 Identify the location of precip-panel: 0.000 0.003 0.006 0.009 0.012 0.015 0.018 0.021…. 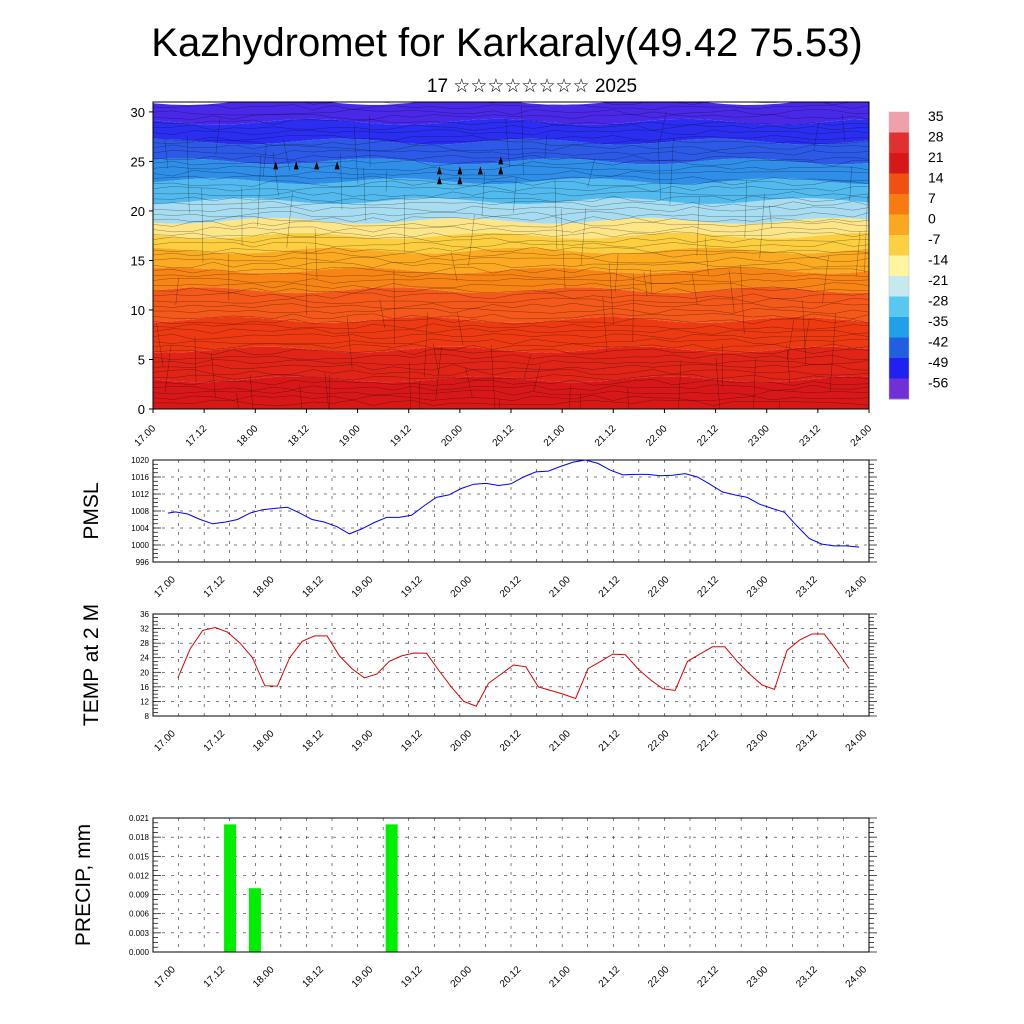
(474, 902).